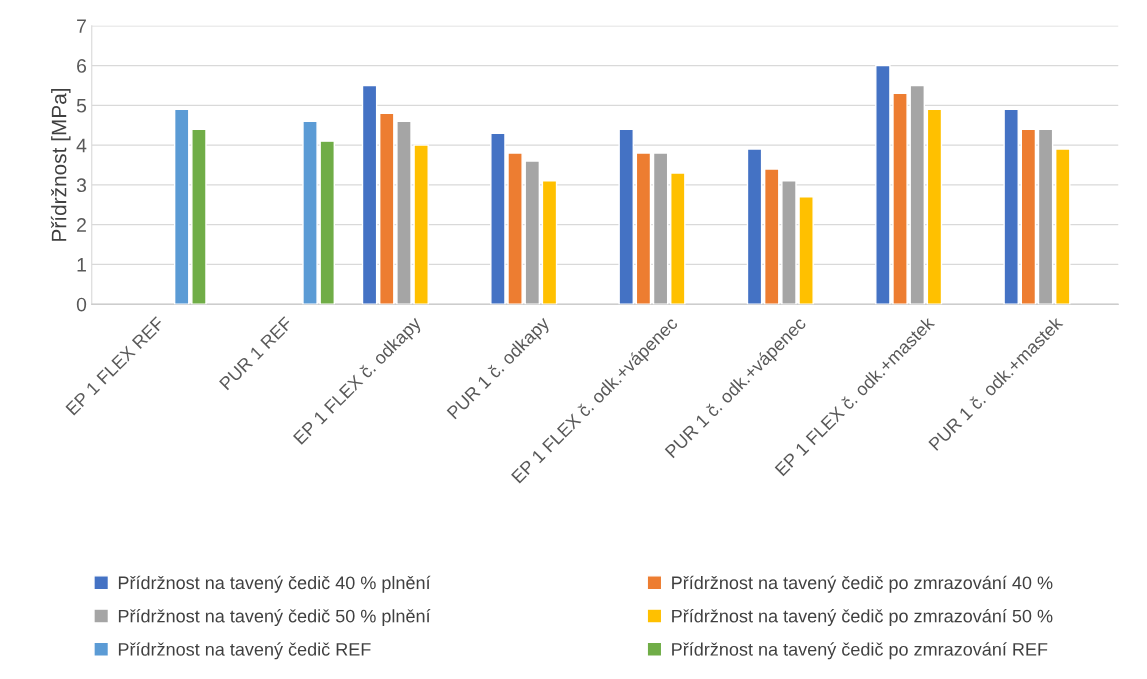  I want to click on y-tick-label: 4, so click(81, 145).